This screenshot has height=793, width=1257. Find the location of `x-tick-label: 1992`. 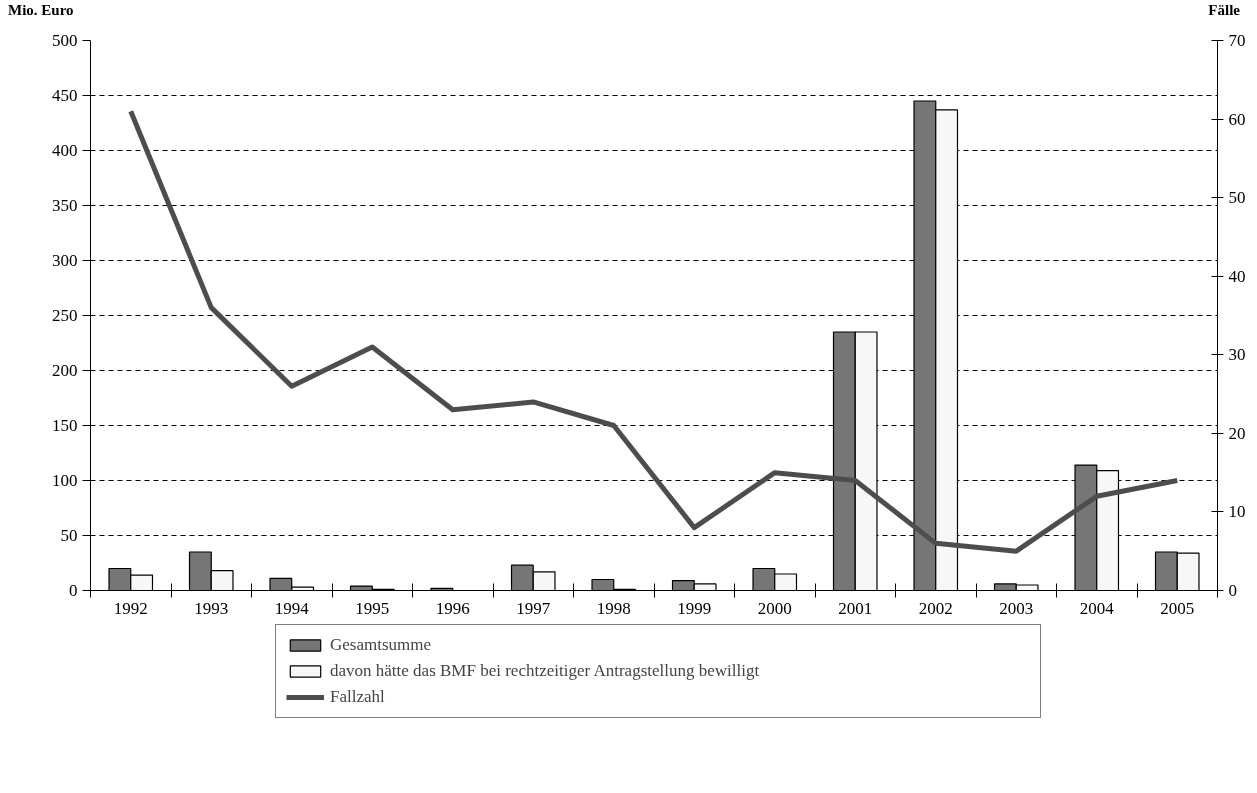

x-tick-label: 1992 is located at coordinates (130, 608).